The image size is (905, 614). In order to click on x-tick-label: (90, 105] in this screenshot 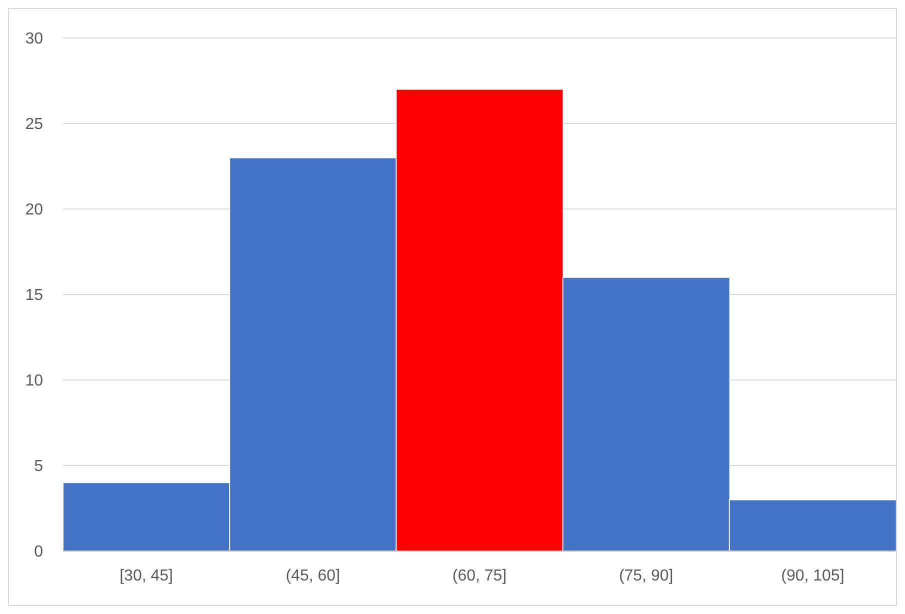, I will do `click(812, 575)`.